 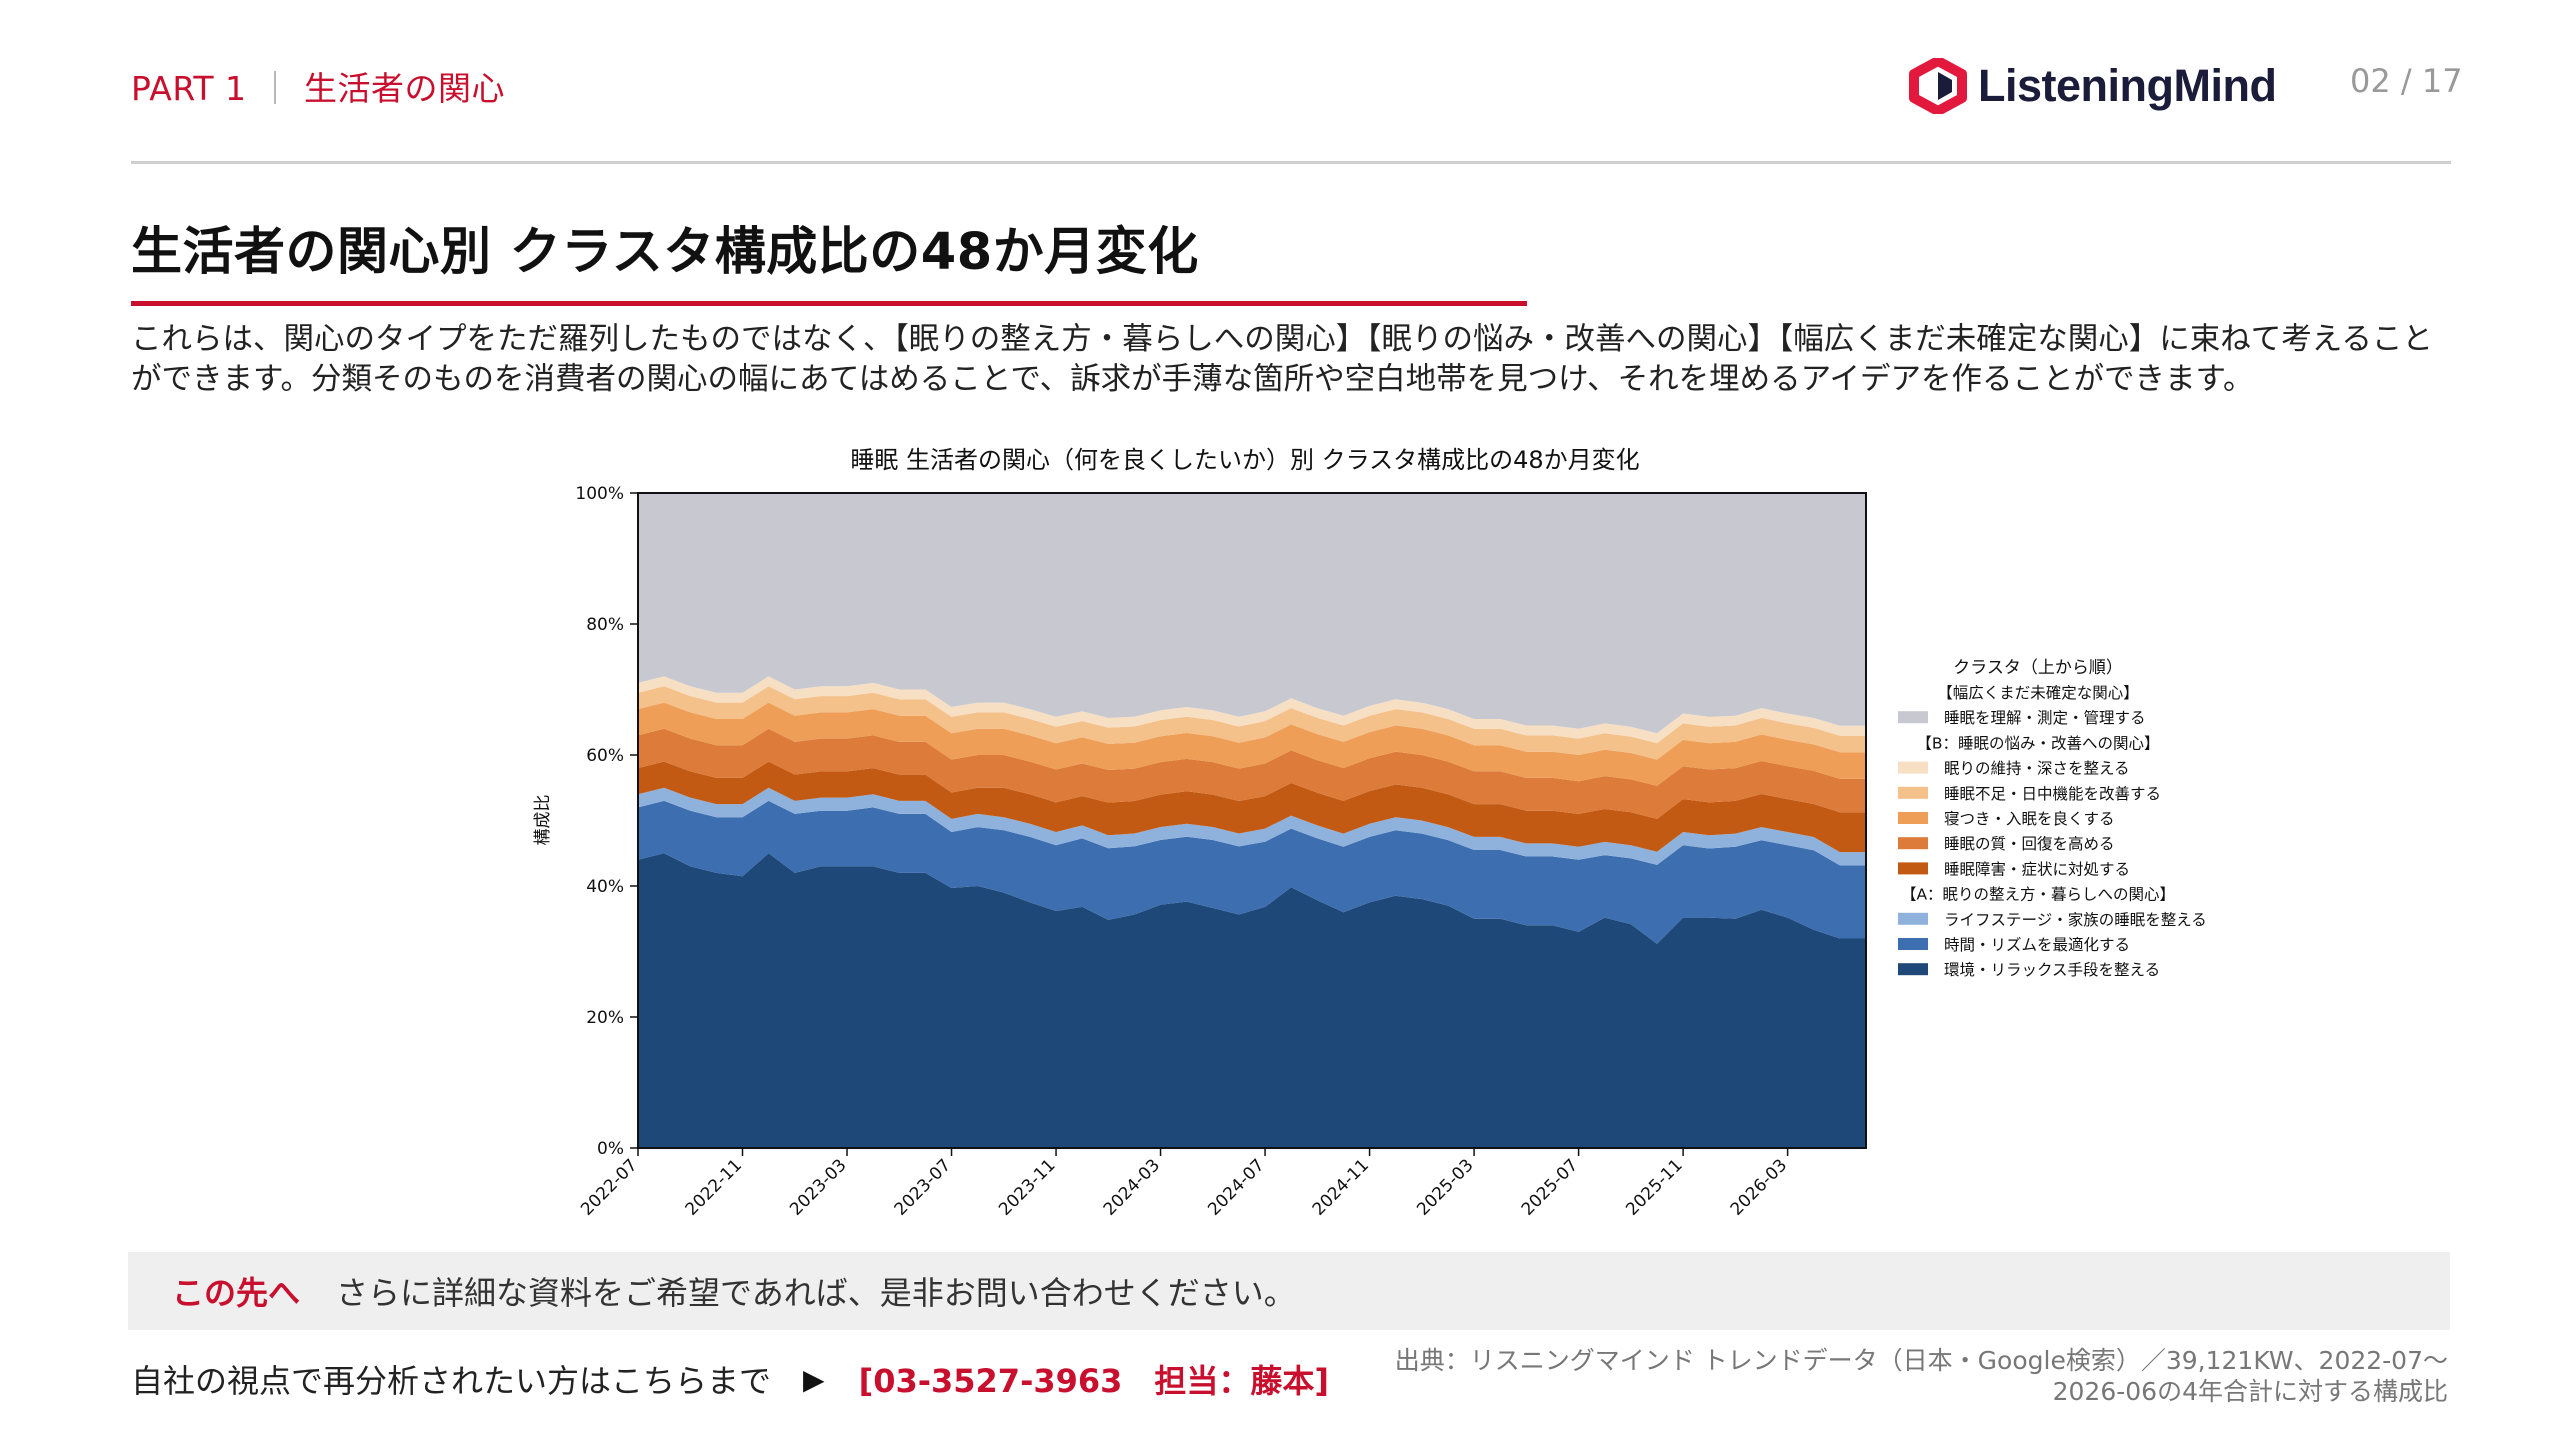 What do you see at coordinates (605, 756) in the screenshot?
I see `y-tick-label: 60%` at bounding box center [605, 756].